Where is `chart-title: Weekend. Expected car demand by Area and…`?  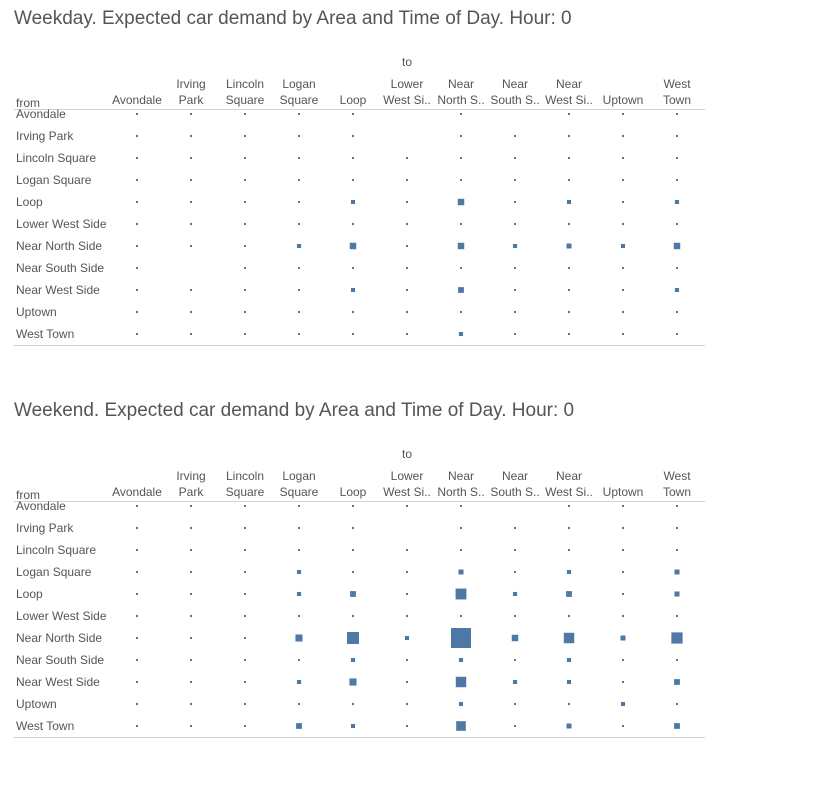
chart-title: Weekend. Expected car demand by Area and… is located at coordinates (294, 410).